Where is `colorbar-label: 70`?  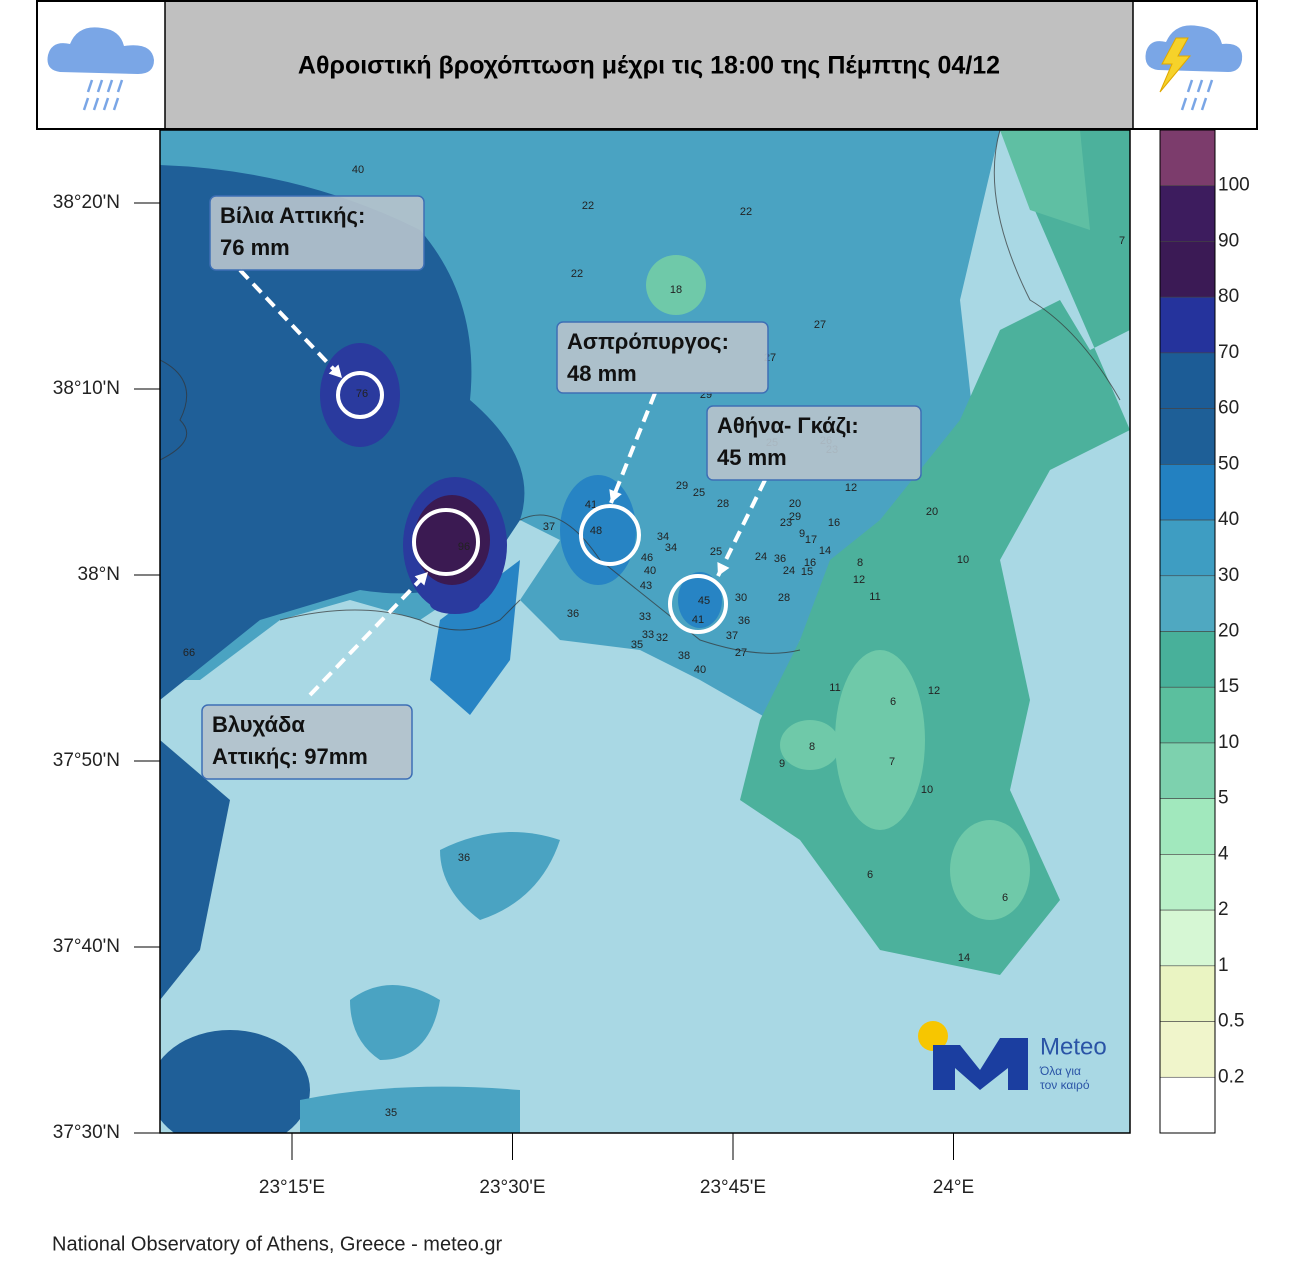
colorbar-label: 70 is located at coordinates (1228, 352).